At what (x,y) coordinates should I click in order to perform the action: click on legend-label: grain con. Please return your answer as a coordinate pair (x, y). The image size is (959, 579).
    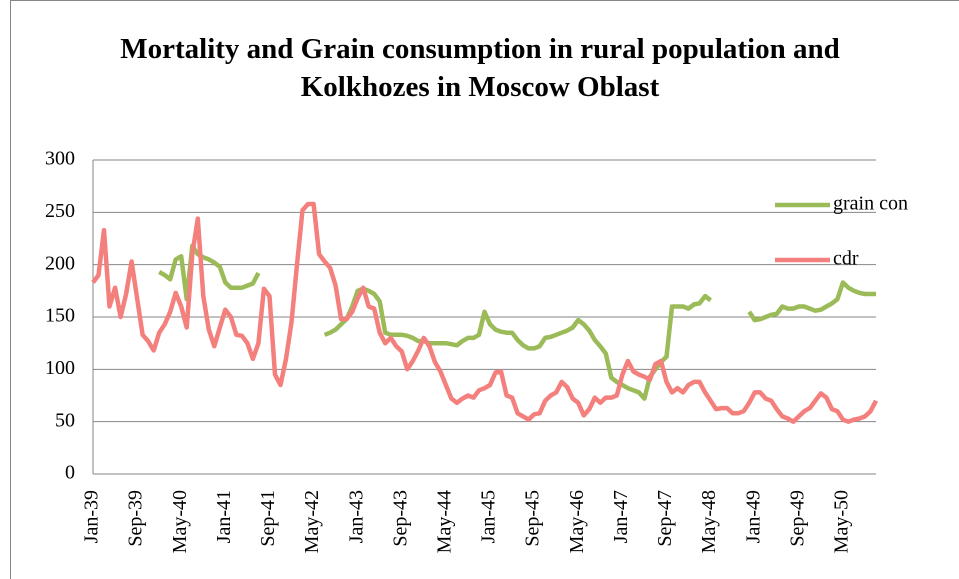
    Looking at the image, I should click on (870, 204).